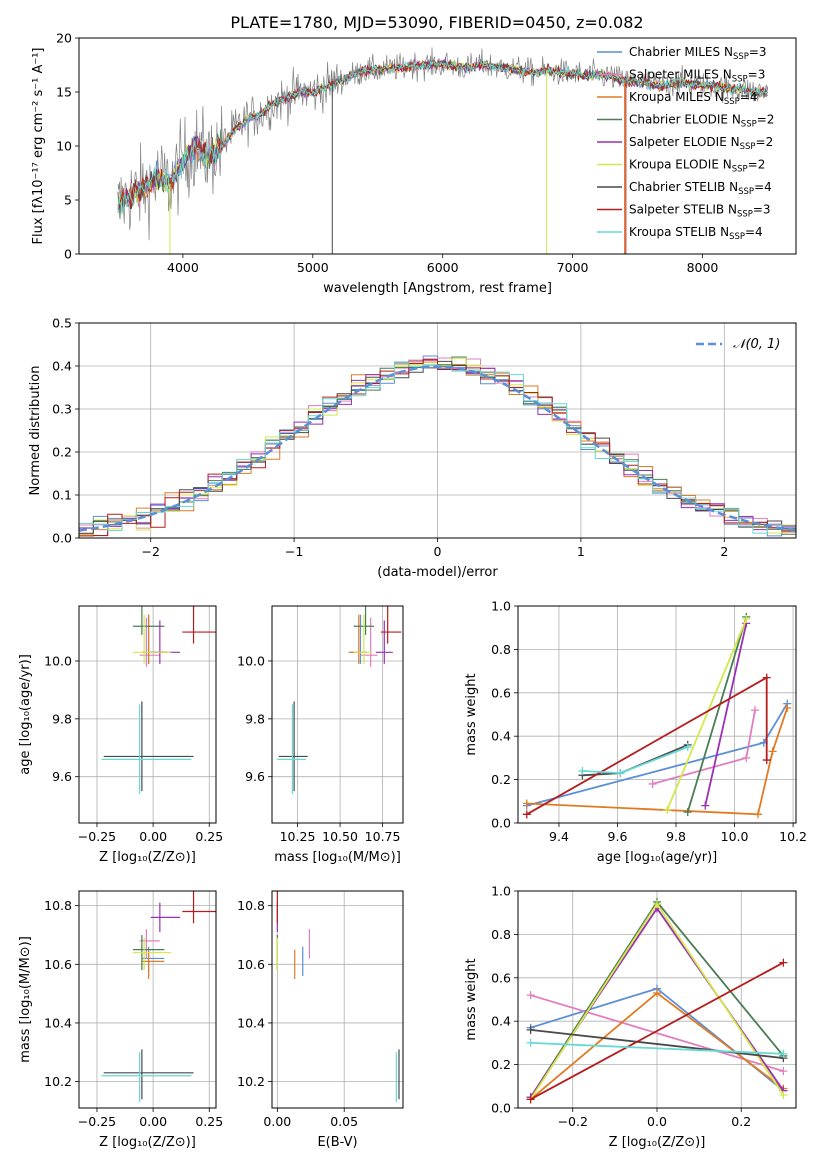 The width and height of the screenshot is (819, 1170). I want to click on y-tick-label: 0.8, so click(501, 934).